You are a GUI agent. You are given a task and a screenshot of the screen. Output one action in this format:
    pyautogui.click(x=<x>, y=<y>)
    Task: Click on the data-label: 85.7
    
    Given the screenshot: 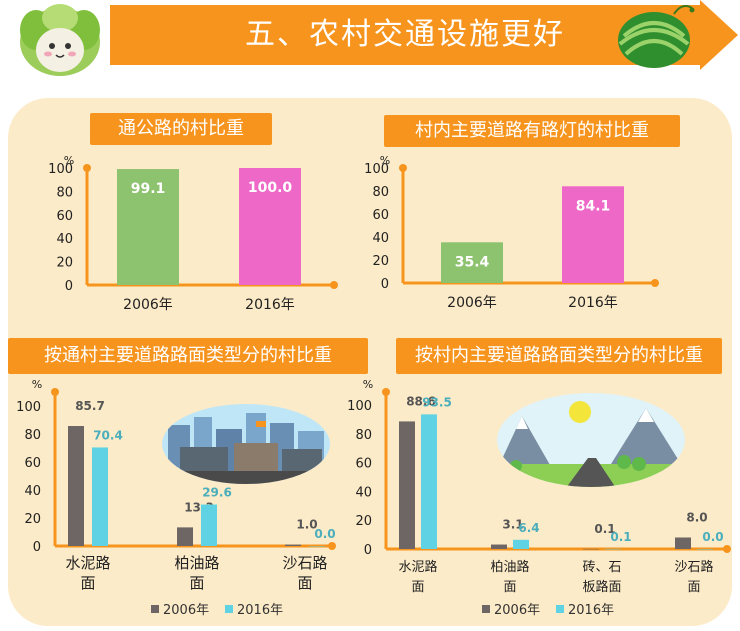 What is the action you would take?
    pyautogui.click(x=90, y=406)
    